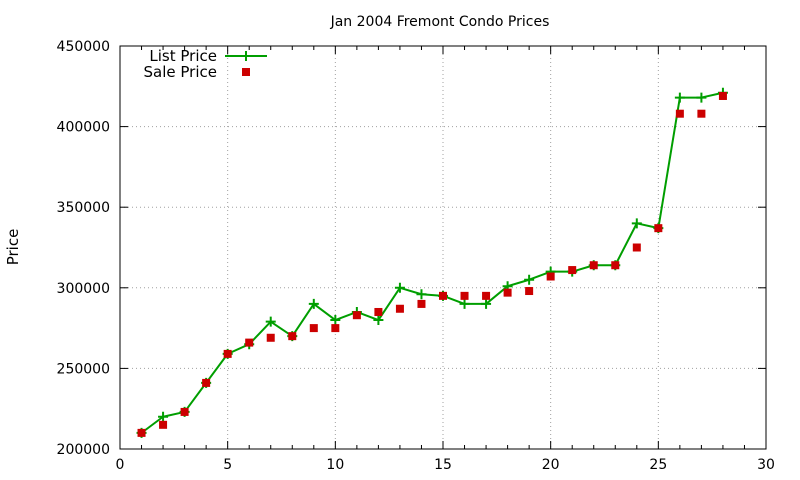  What do you see at coordinates (83, 47) in the screenshot?
I see `y-tick-label: 450000` at bounding box center [83, 47].